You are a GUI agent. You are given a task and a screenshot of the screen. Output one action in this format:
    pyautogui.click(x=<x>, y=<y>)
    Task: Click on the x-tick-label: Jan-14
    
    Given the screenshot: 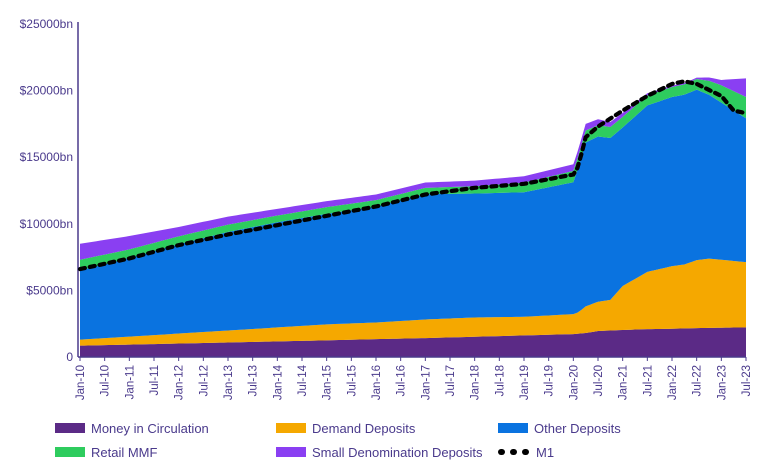 What is the action you would take?
    pyautogui.click(x=278, y=382)
    